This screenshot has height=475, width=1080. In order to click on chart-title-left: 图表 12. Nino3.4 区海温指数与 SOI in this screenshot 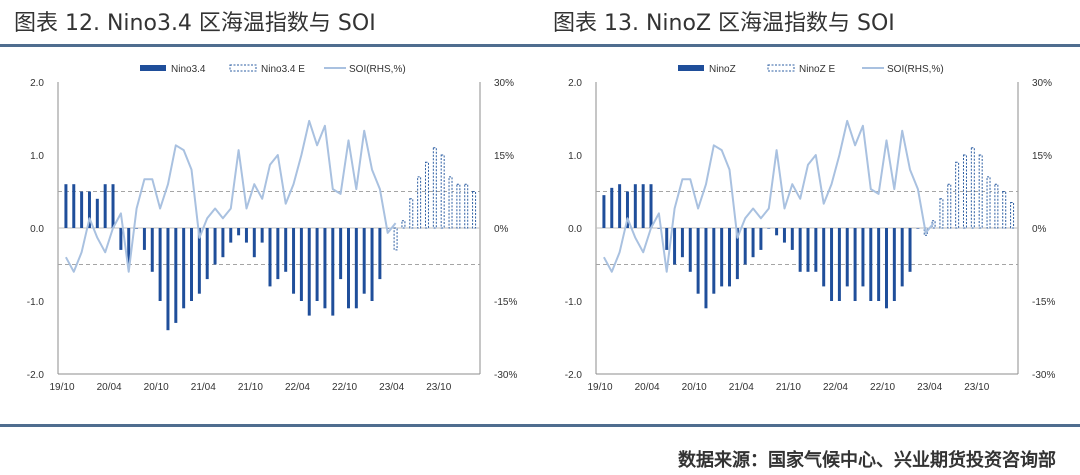, I will do `click(195, 23)`.